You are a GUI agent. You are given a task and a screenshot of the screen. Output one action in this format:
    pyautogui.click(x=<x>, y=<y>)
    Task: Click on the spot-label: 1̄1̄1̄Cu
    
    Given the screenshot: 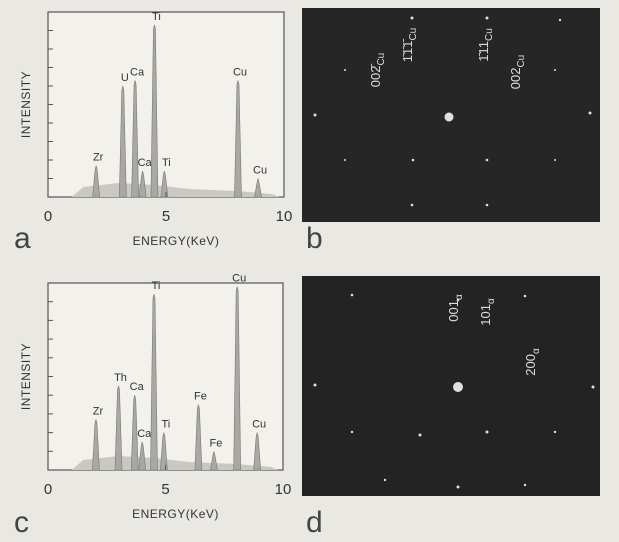 What is the action you would take?
    pyautogui.click(x=409, y=45)
    